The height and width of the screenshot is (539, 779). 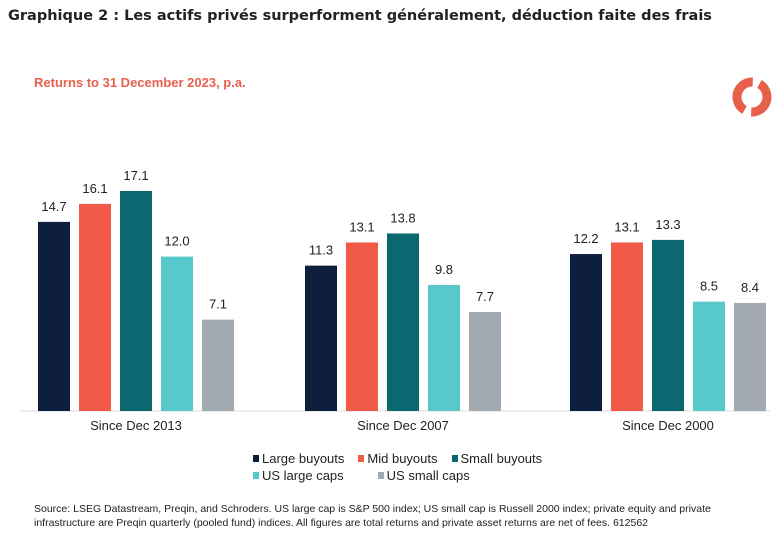 I want to click on chart-subtitle: Returns to 31 December 2023, p.a., so click(x=140, y=82).